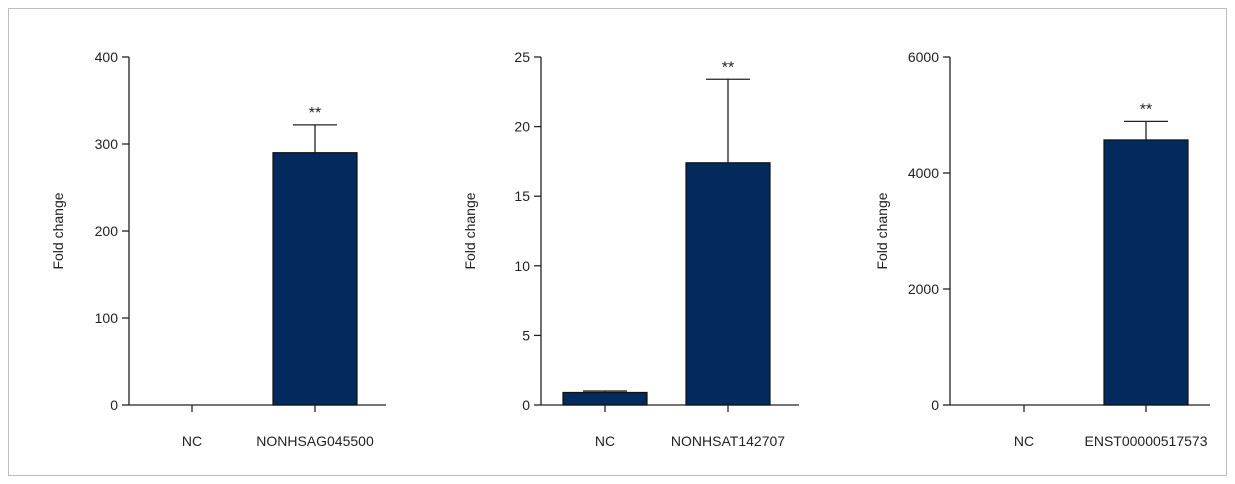 The height and width of the screenshot is (484, 1235). Describe the element at coordinates (526, 335) in the screenshot. I see `y-tick-label: 5` at that location.